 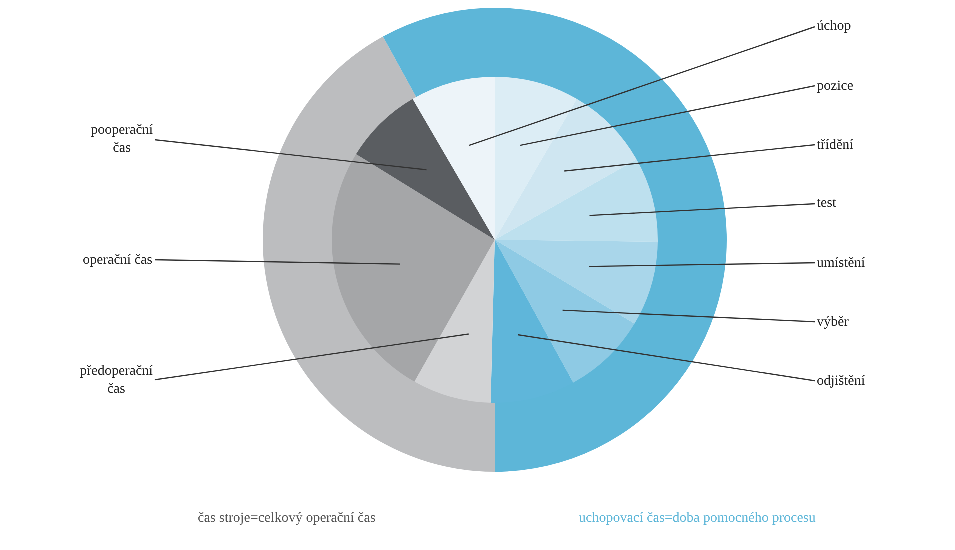 I want to click on slice-label: umístění, so click(x=841, y=263).